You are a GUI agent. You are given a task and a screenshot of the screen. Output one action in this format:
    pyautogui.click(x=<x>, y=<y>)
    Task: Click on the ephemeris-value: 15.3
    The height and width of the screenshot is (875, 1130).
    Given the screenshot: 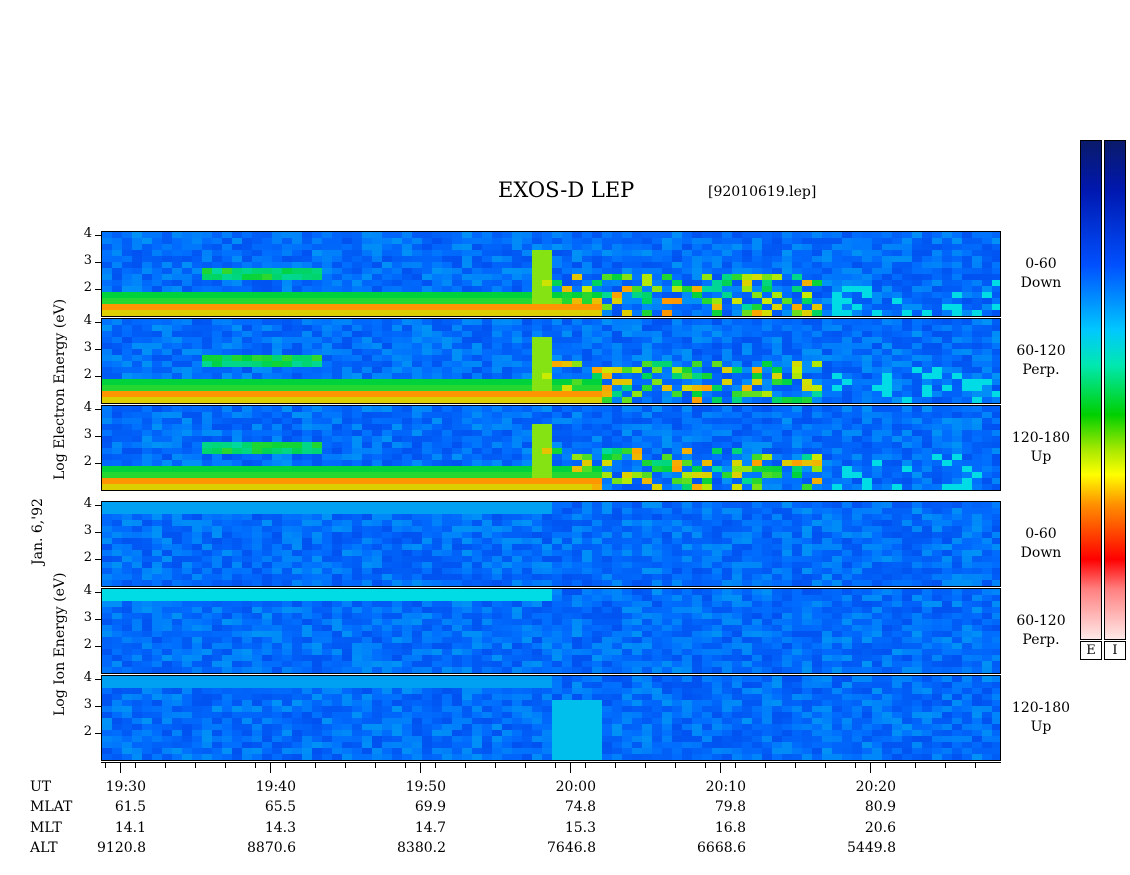 What is the action you would take?
    pyautogui.click(x=580, y=828)
    